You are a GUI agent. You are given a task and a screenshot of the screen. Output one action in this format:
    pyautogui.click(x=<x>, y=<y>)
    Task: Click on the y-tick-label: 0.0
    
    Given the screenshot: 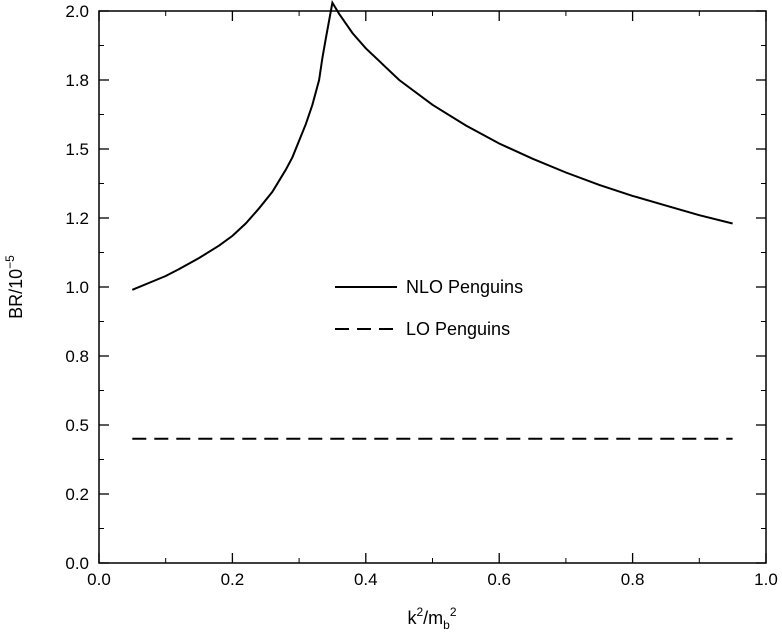 What is the action you would take?
    pyautogui.click(x=77, y=563)
    